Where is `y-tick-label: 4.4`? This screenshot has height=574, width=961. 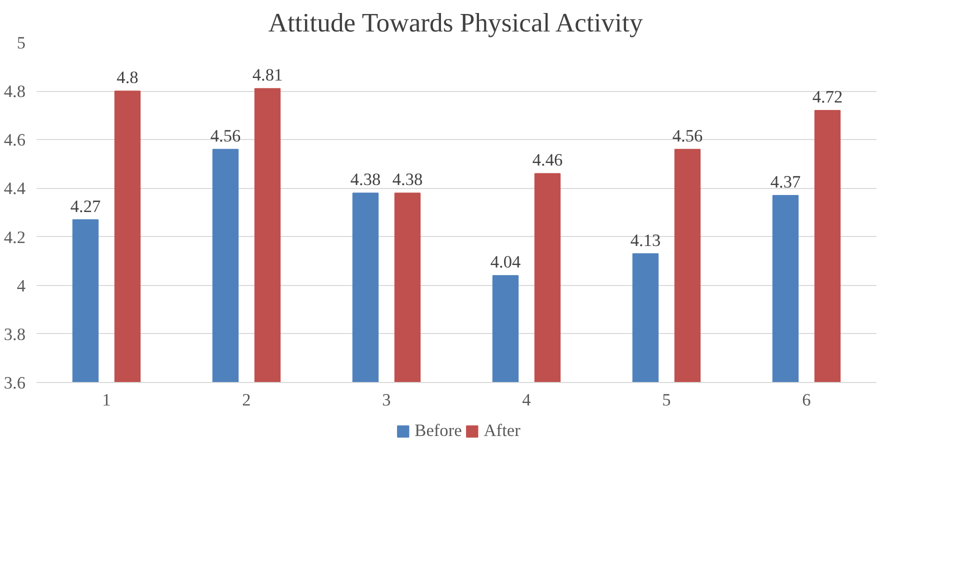
y-tick-label: 4.4 is located at coordinates (15, 188).